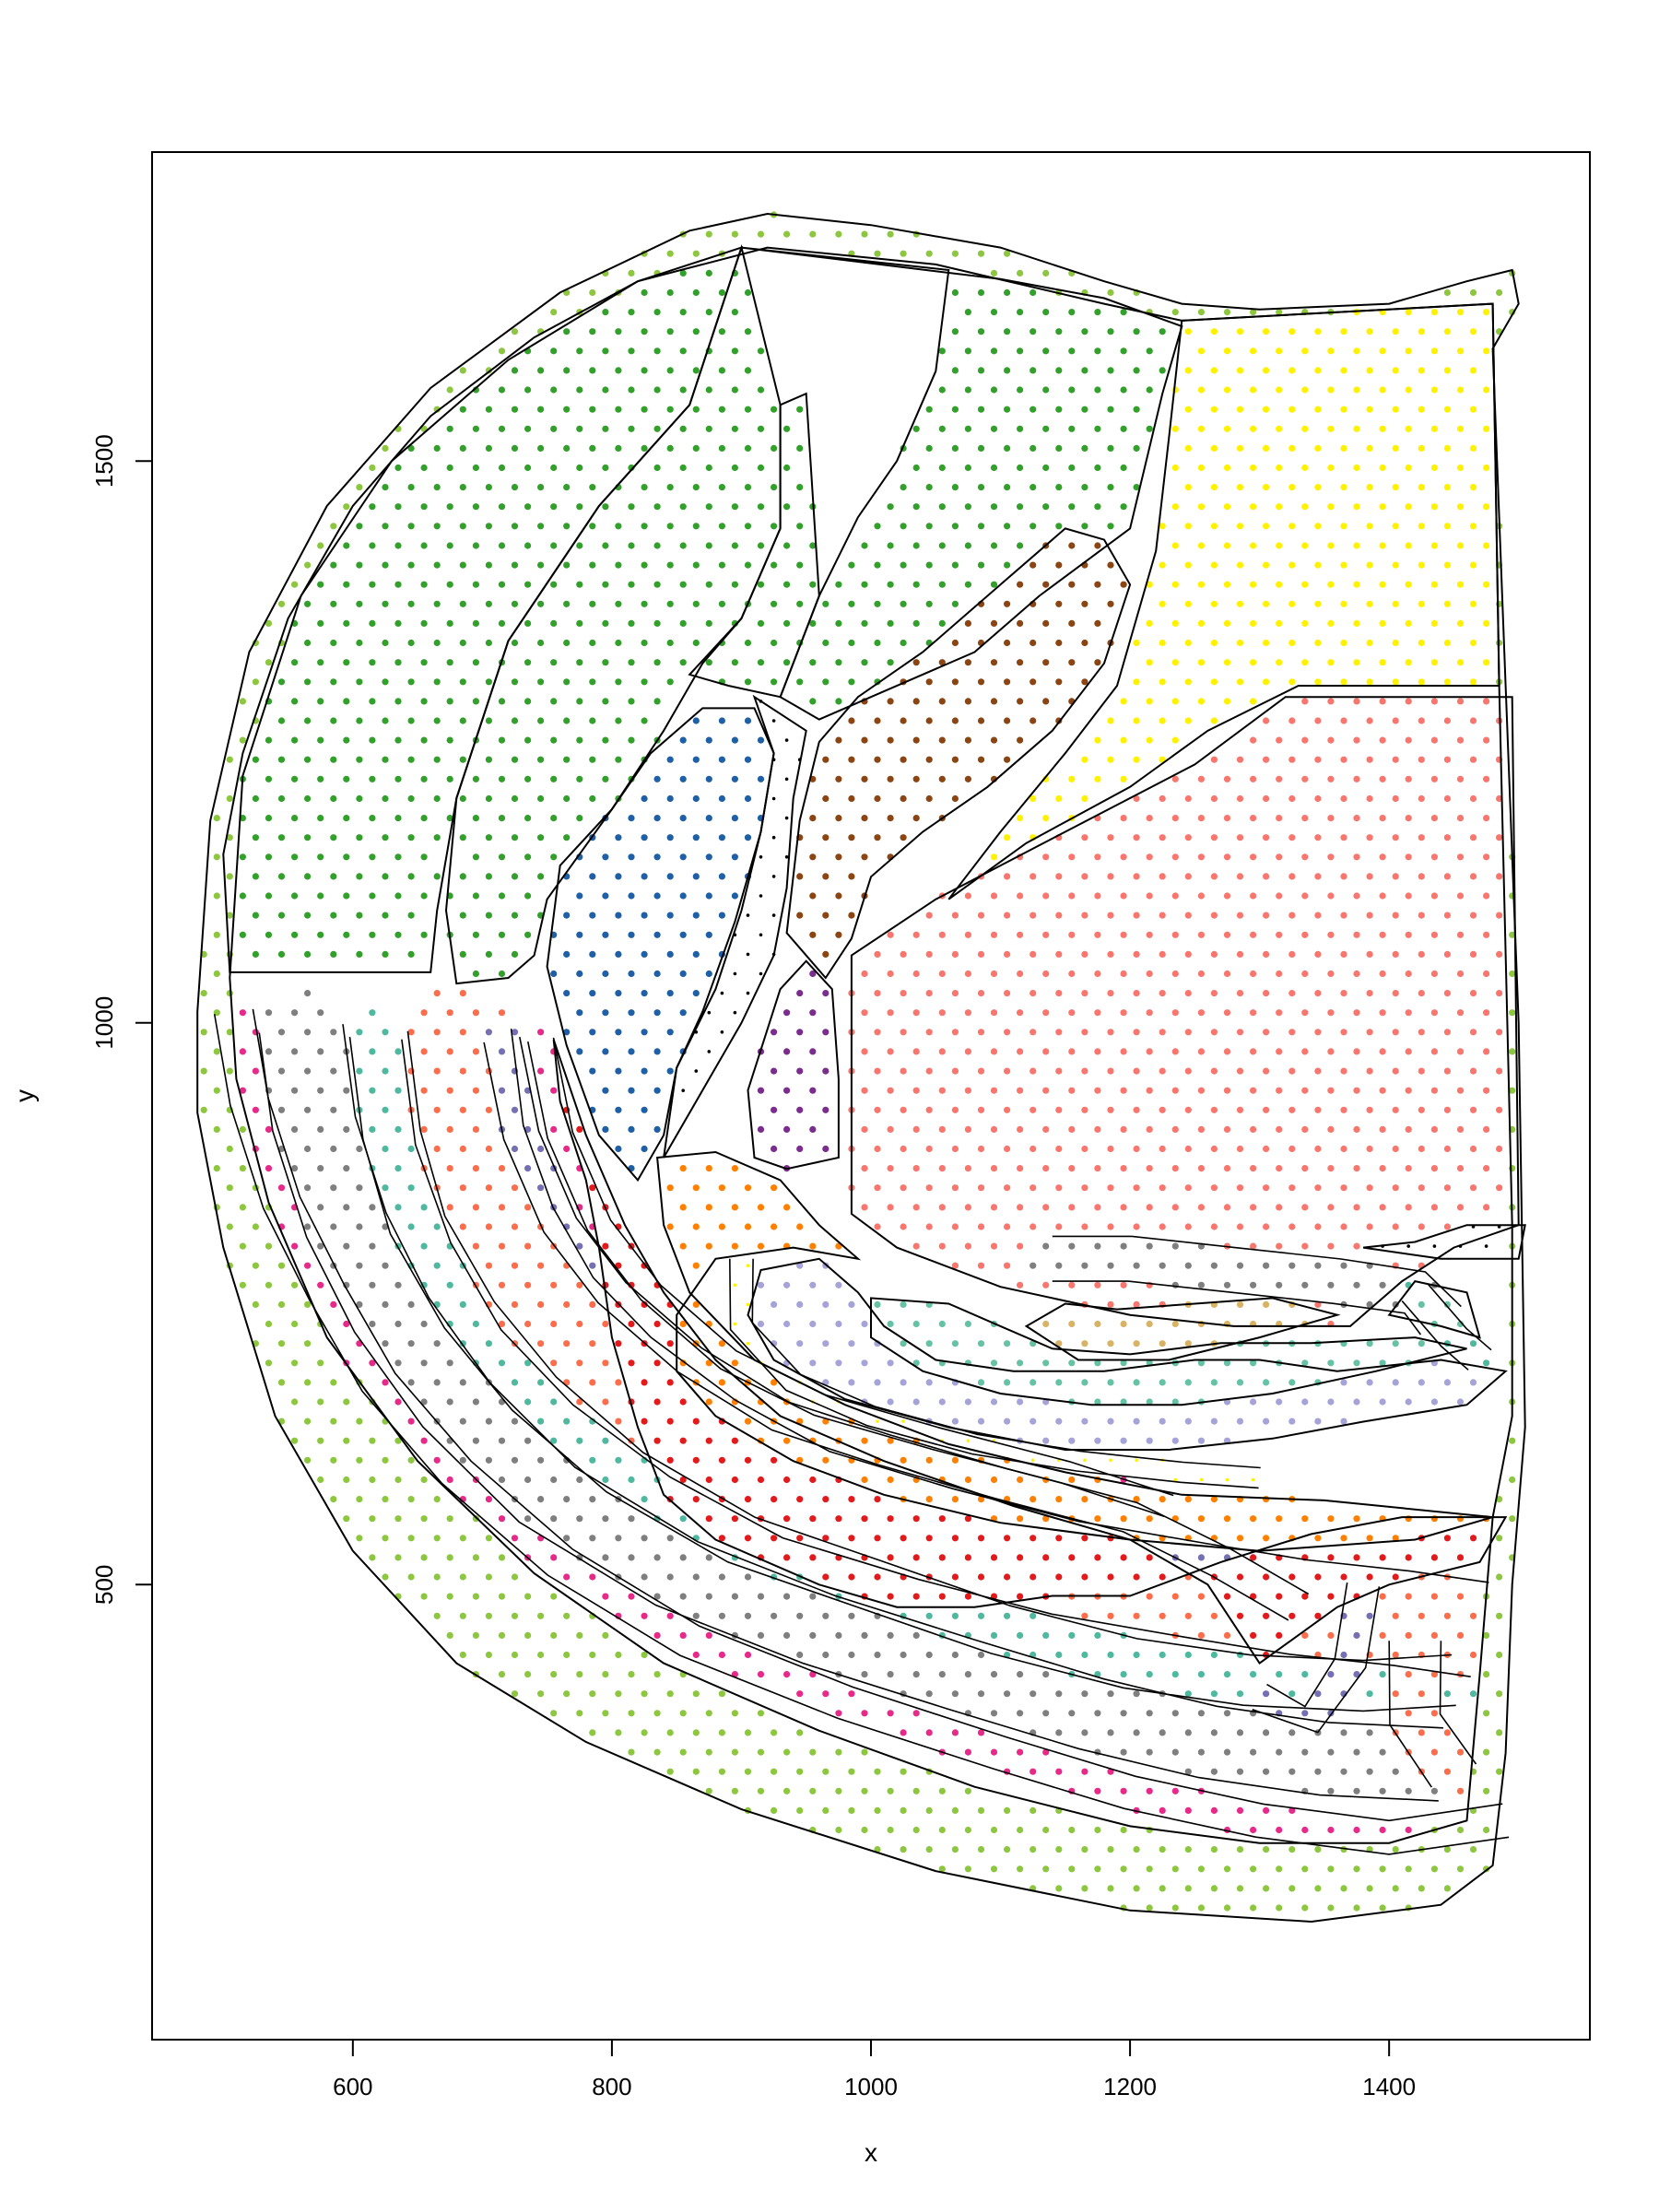  What do you see at coordinates (24, 1095) in the screenshot?
I see `y-axis-title: y` at bounding box center [24, 1095].